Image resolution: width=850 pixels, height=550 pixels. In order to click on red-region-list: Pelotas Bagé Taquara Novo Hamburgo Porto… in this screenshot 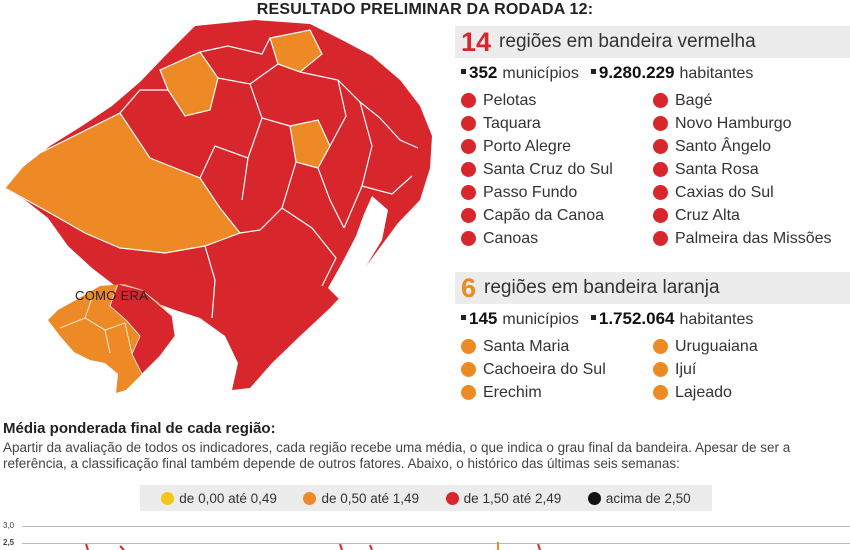, I will do `click(652, 169)`.